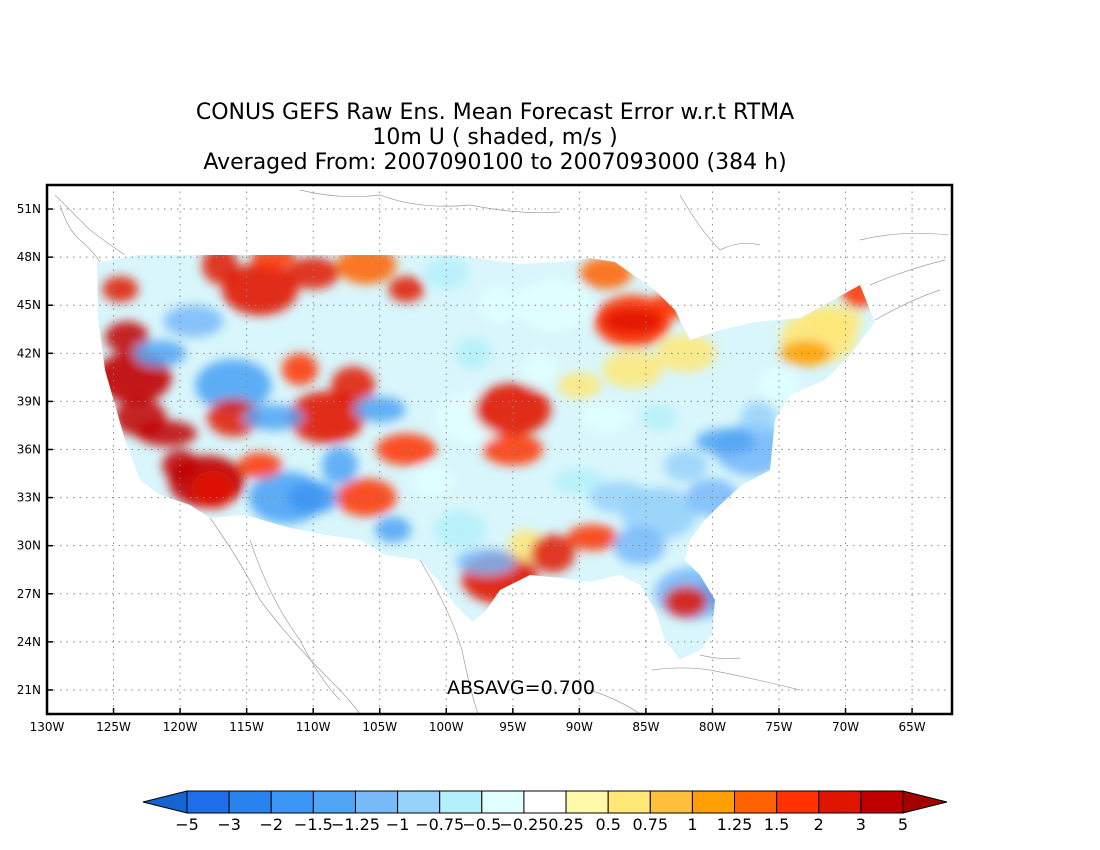  What do you see at coordinates (446, 727) in the screenshot?
I see `x-tick-label: 100W` at bounding box center [446, 727].